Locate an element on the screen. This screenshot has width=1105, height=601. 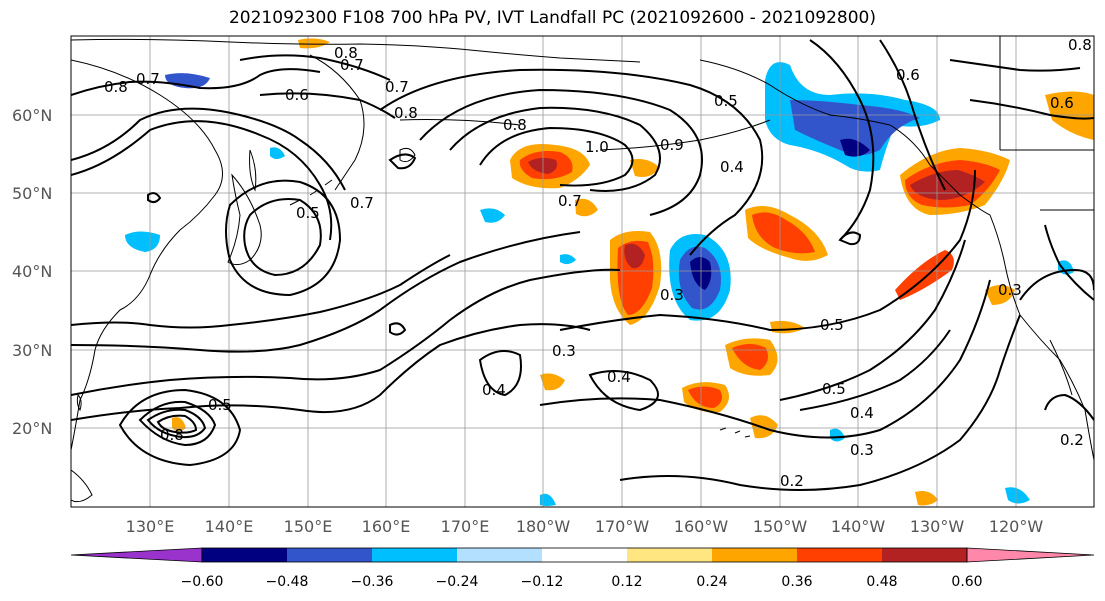
us-border is located at coordinates (1046, 123).